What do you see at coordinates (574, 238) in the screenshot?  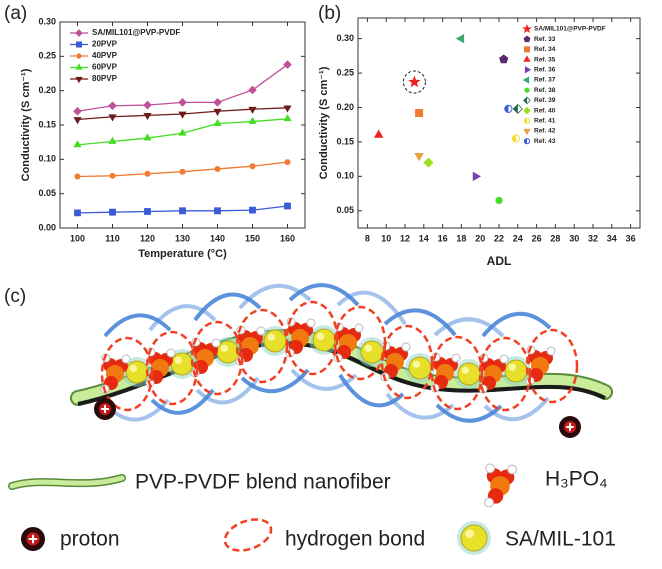 I see `x-tick-label: 30` at bounding box center [574, 238].